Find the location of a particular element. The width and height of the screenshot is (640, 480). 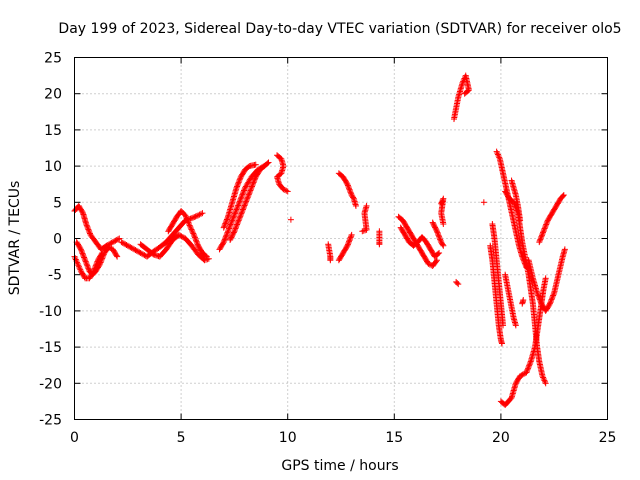

x-tick-labels: 0 5 10 15 20 25 is located at coordinates (343, 438).